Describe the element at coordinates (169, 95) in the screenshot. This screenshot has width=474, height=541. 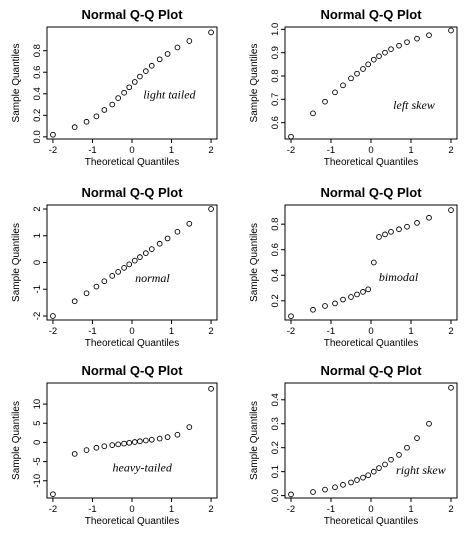
I see `distribution-annotation: light tailed` at that location.